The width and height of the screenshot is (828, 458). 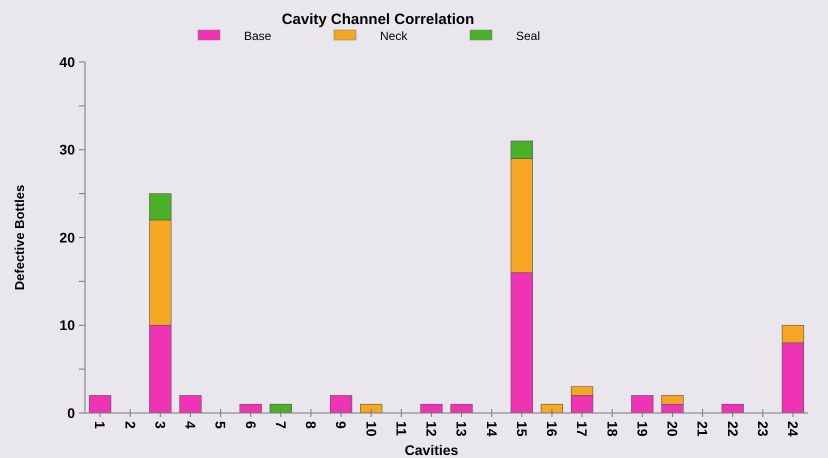 I want to click on y-tick-label: 30, so click(x=67, y=150).